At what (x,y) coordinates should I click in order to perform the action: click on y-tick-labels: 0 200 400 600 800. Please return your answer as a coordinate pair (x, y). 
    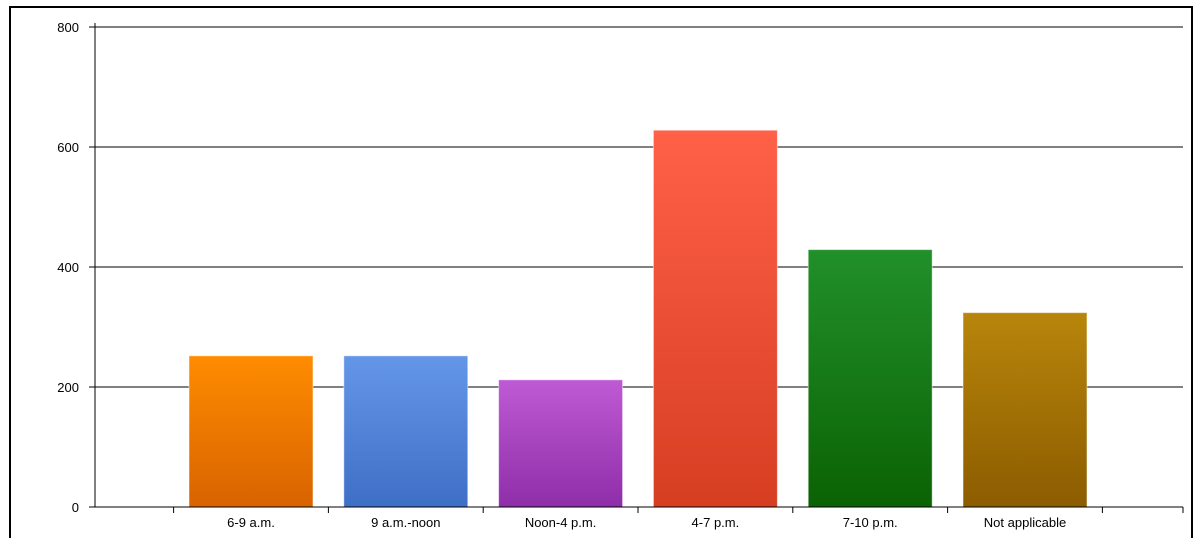
    Looking at the image, I should click on (68, 267).